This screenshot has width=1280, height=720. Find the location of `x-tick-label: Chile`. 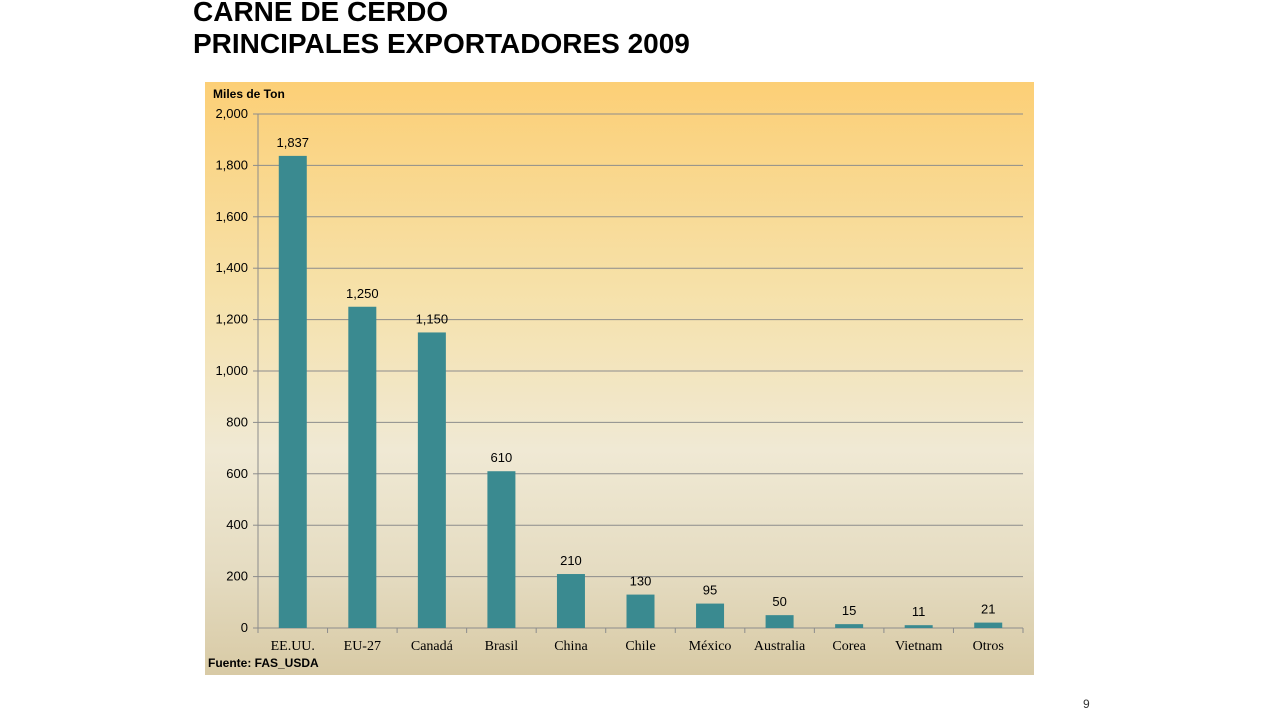

x-tick-label: Chile is located at coordinates (640, 646).